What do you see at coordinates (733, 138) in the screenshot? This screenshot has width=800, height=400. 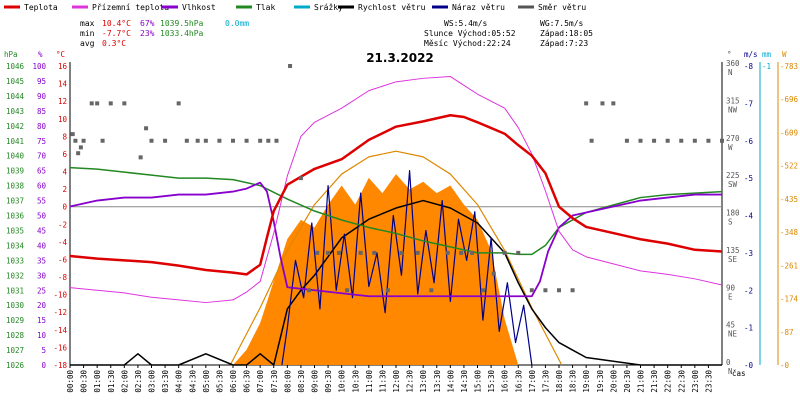 I see `direction-tick: 270` at bounding box center [733, 138].